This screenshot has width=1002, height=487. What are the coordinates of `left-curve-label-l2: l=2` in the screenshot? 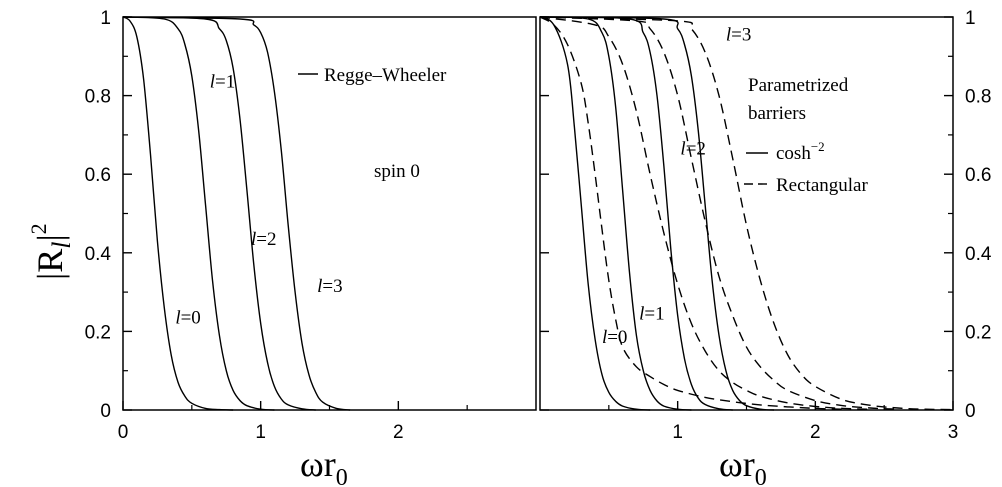 It's located at (264, 239).